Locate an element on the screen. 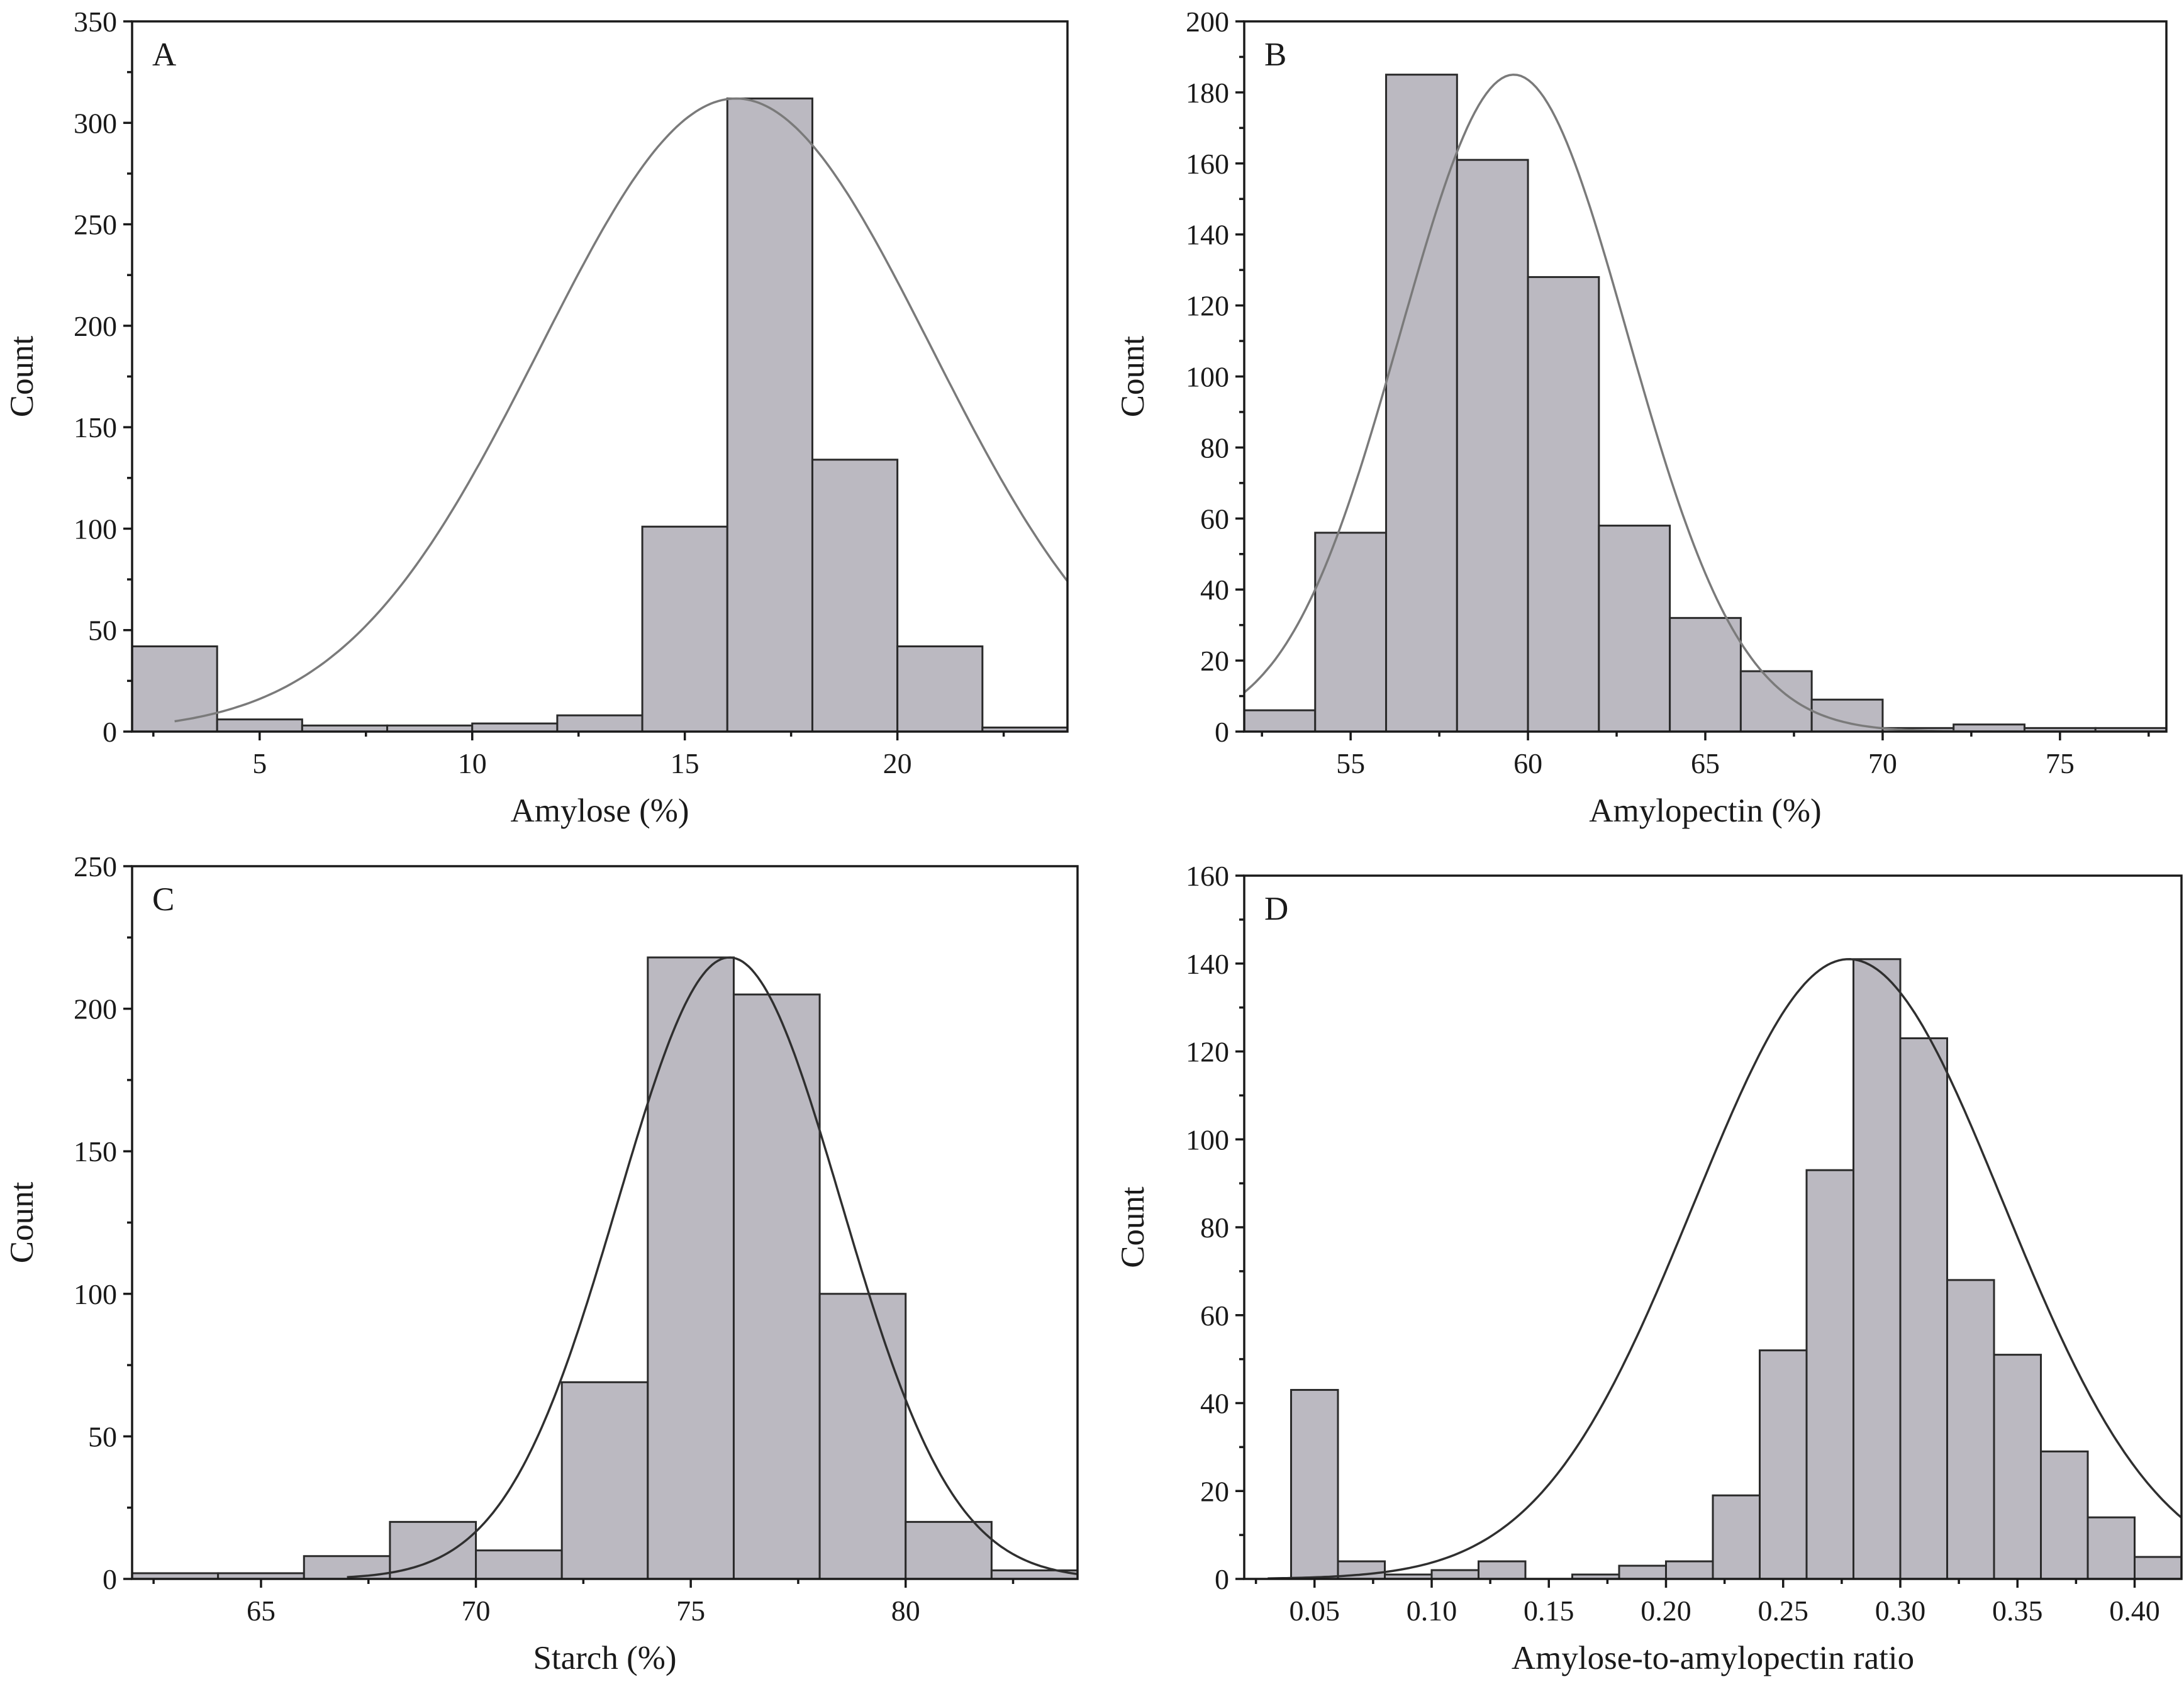 This screenshot has width=2184, height=1689. x-tick-label: 0.20 is located at coordinates (1666, 1611).